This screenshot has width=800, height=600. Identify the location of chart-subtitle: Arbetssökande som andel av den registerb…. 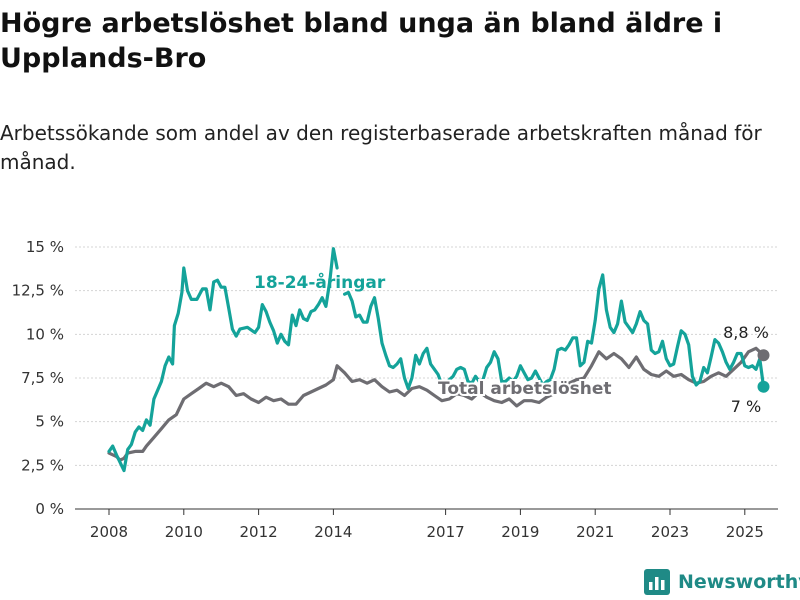
(381, 147).